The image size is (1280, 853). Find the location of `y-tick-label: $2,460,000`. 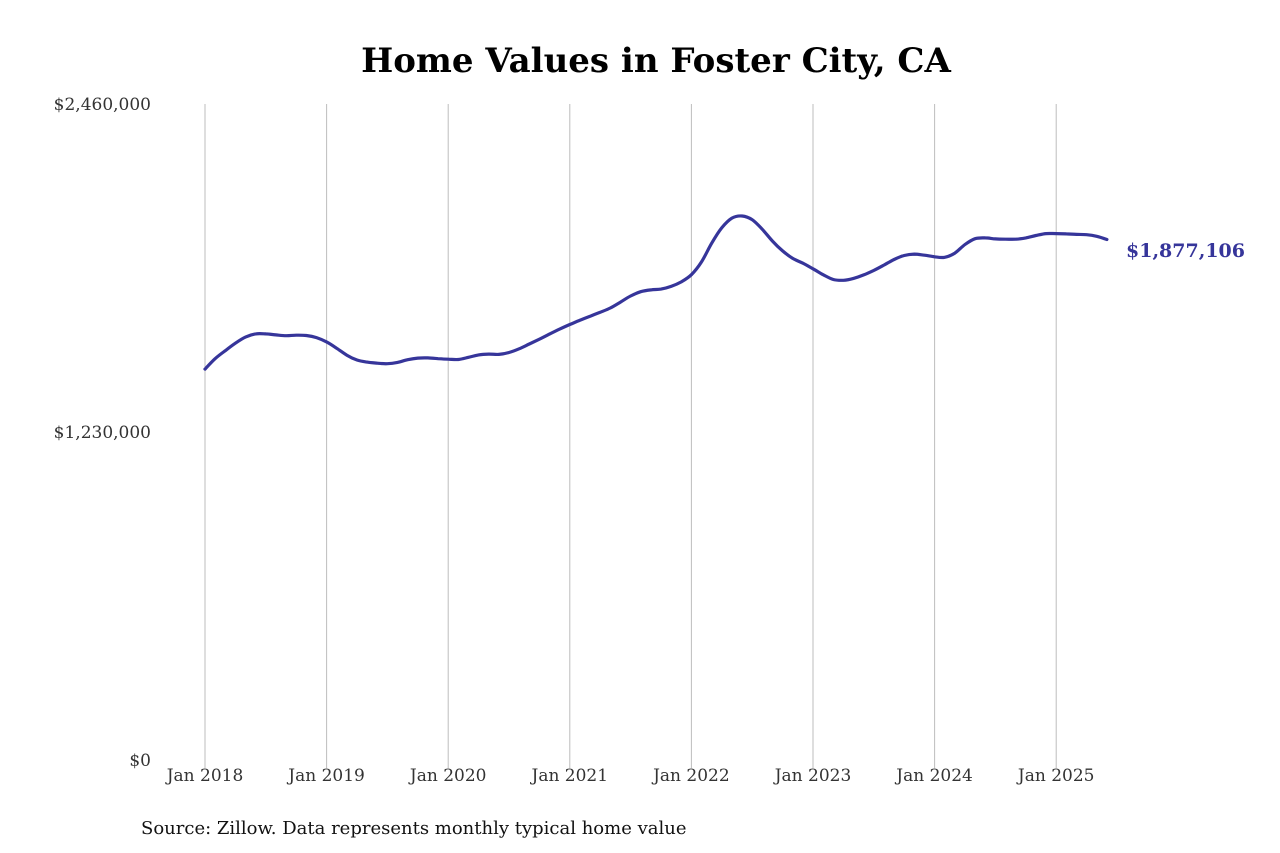

y-tick-label: $2,460,000 is located at coordinates (102, 105).